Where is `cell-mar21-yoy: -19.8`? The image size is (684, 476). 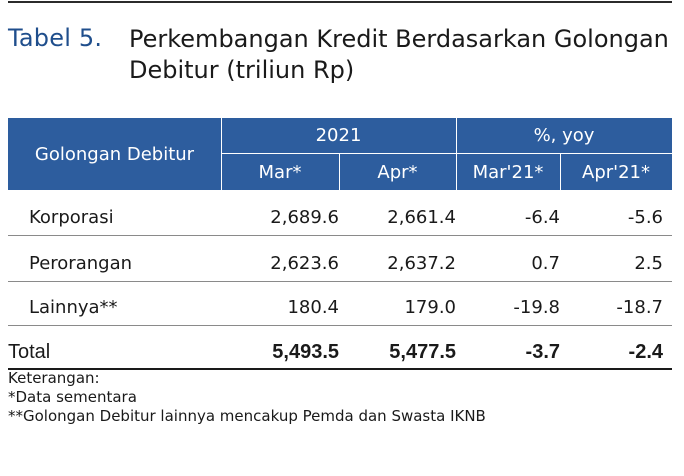
cell-mar21-yoy: -19.8 is located at coordinates (536, 307).